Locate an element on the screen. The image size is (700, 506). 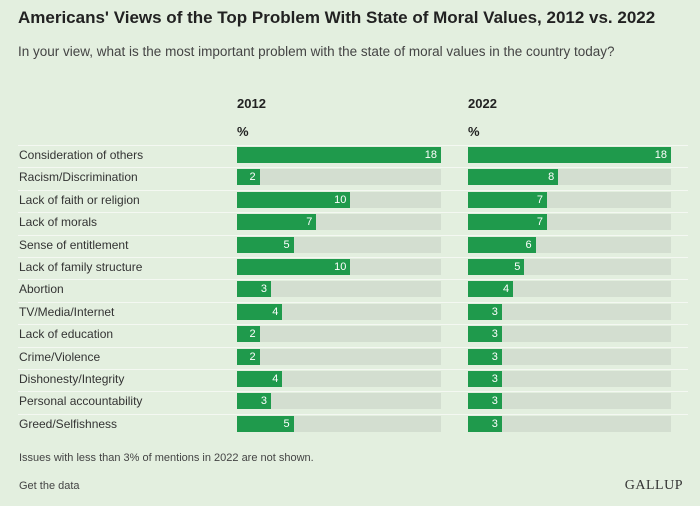
category-label: Consideration of others is located at coordinates (81, 155).